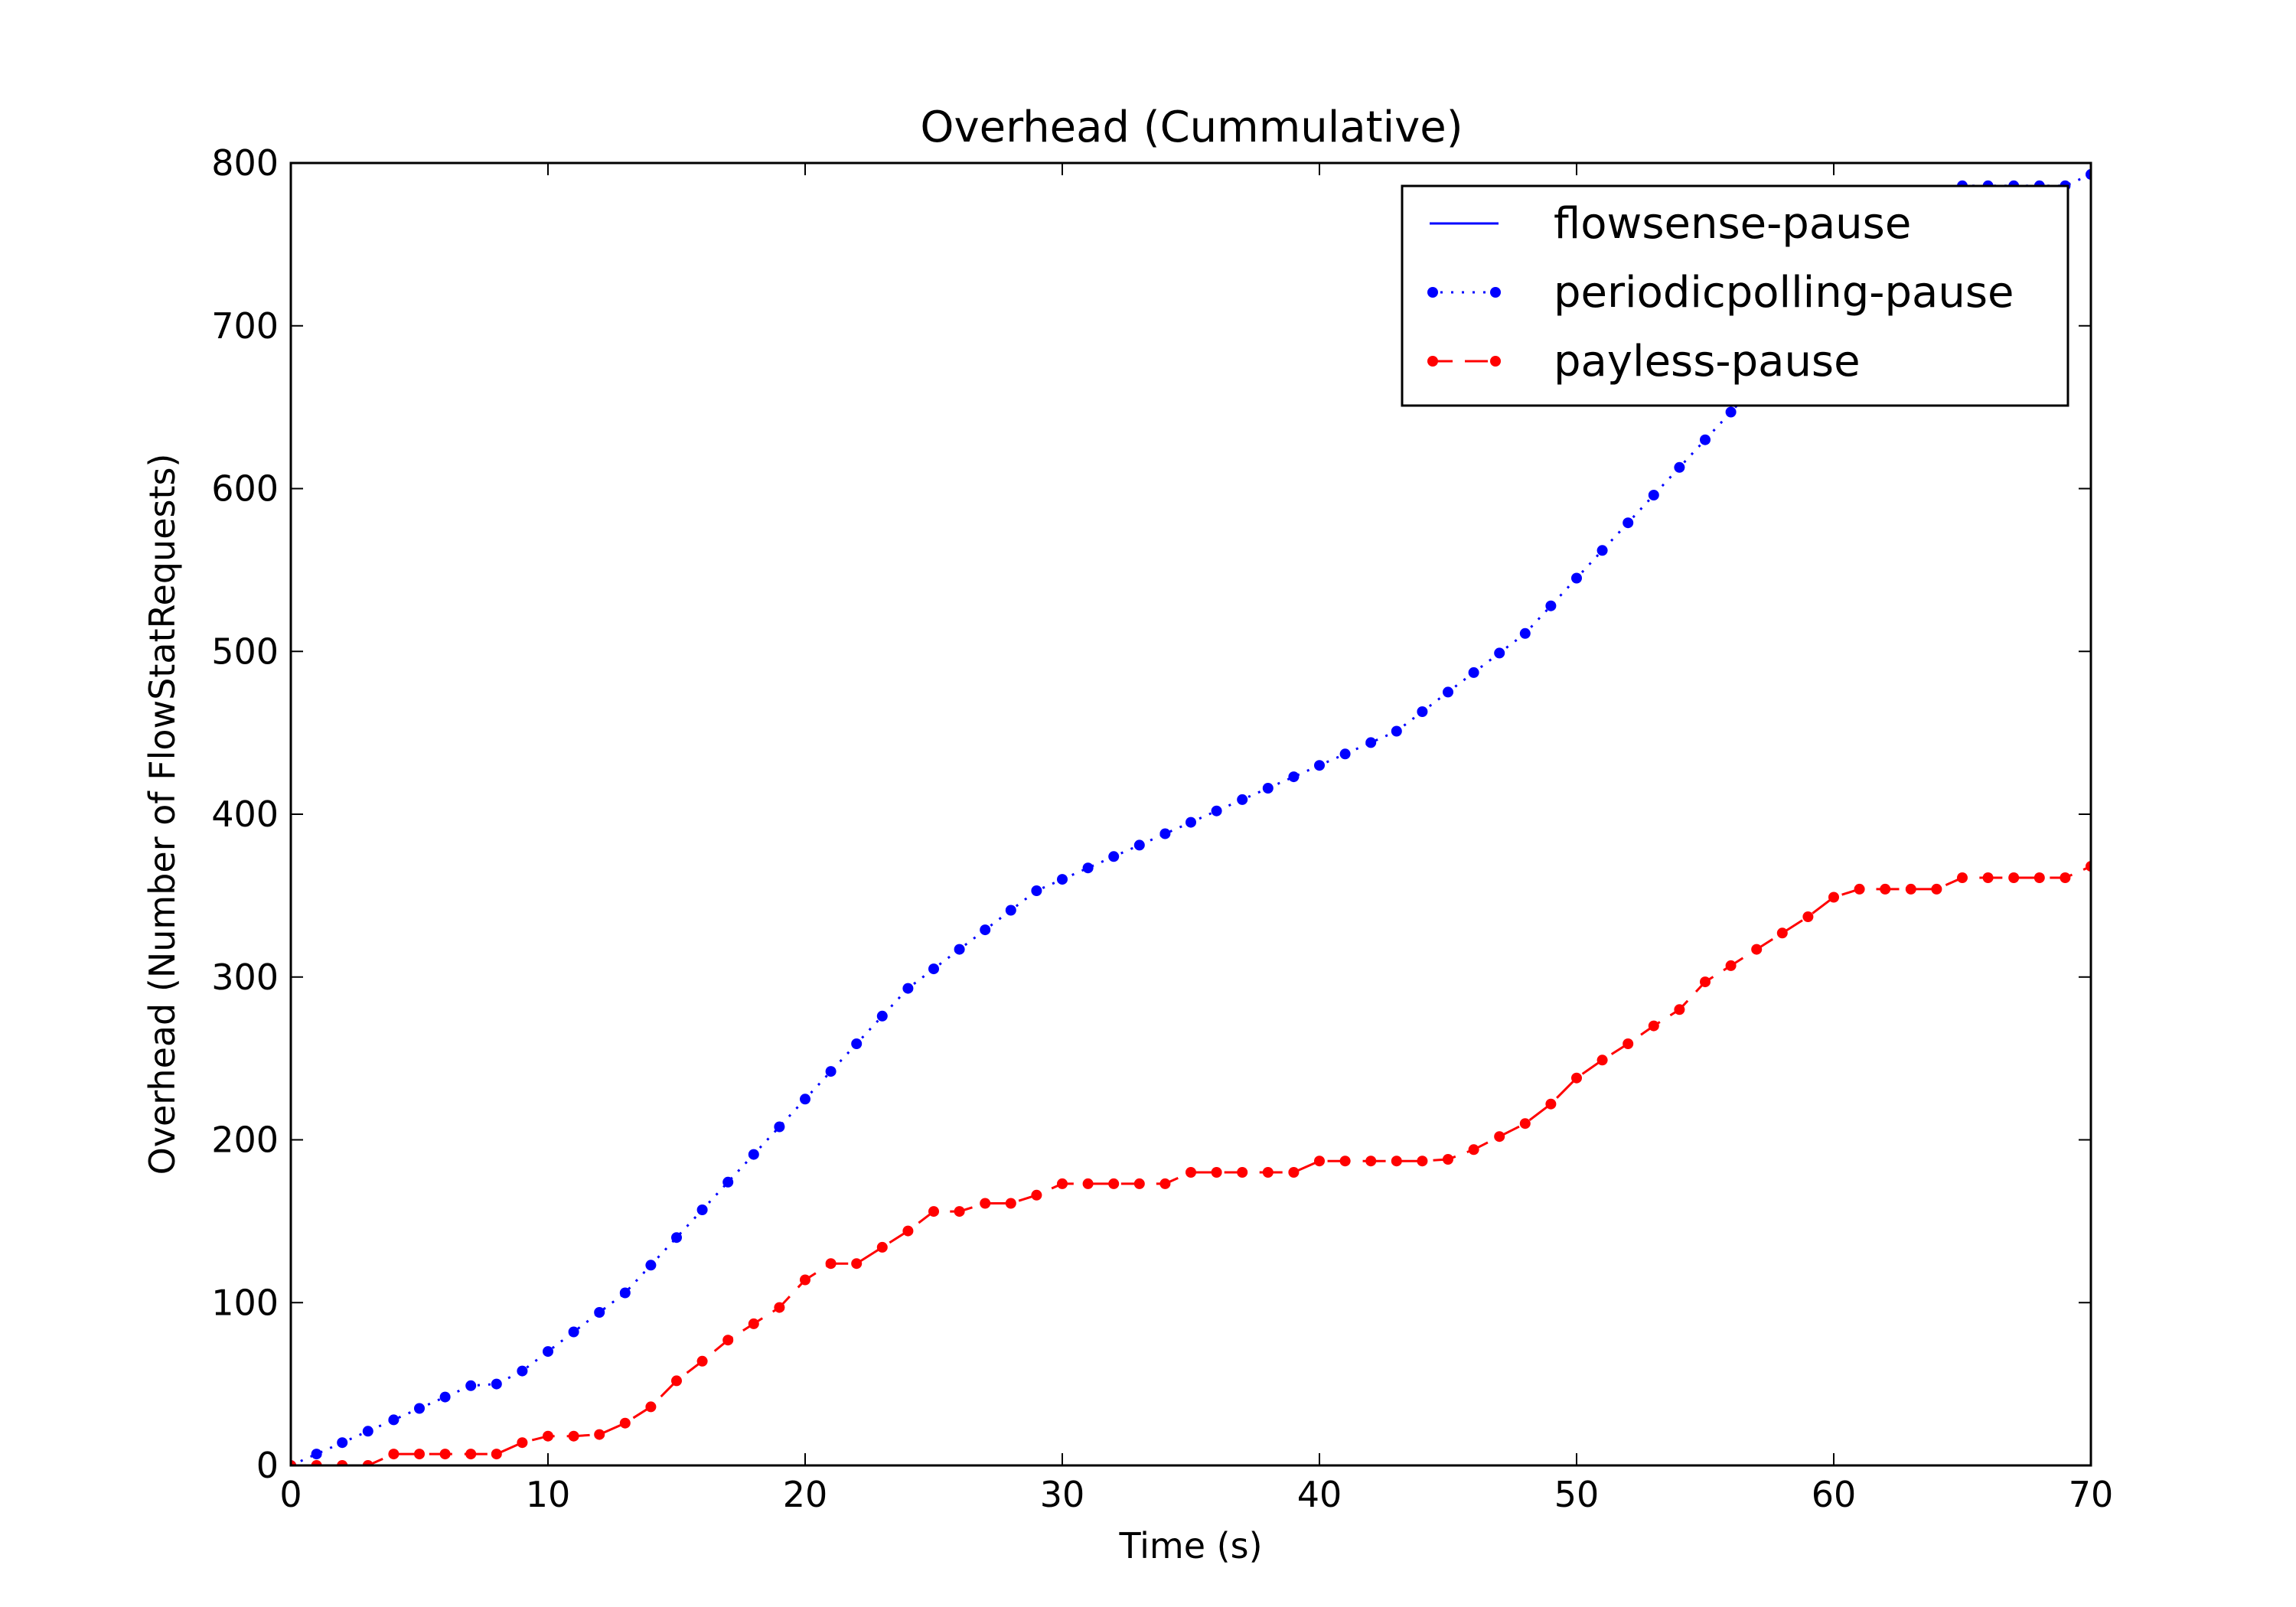  I want to click on y-tick-label: 500, so click(245, 651).